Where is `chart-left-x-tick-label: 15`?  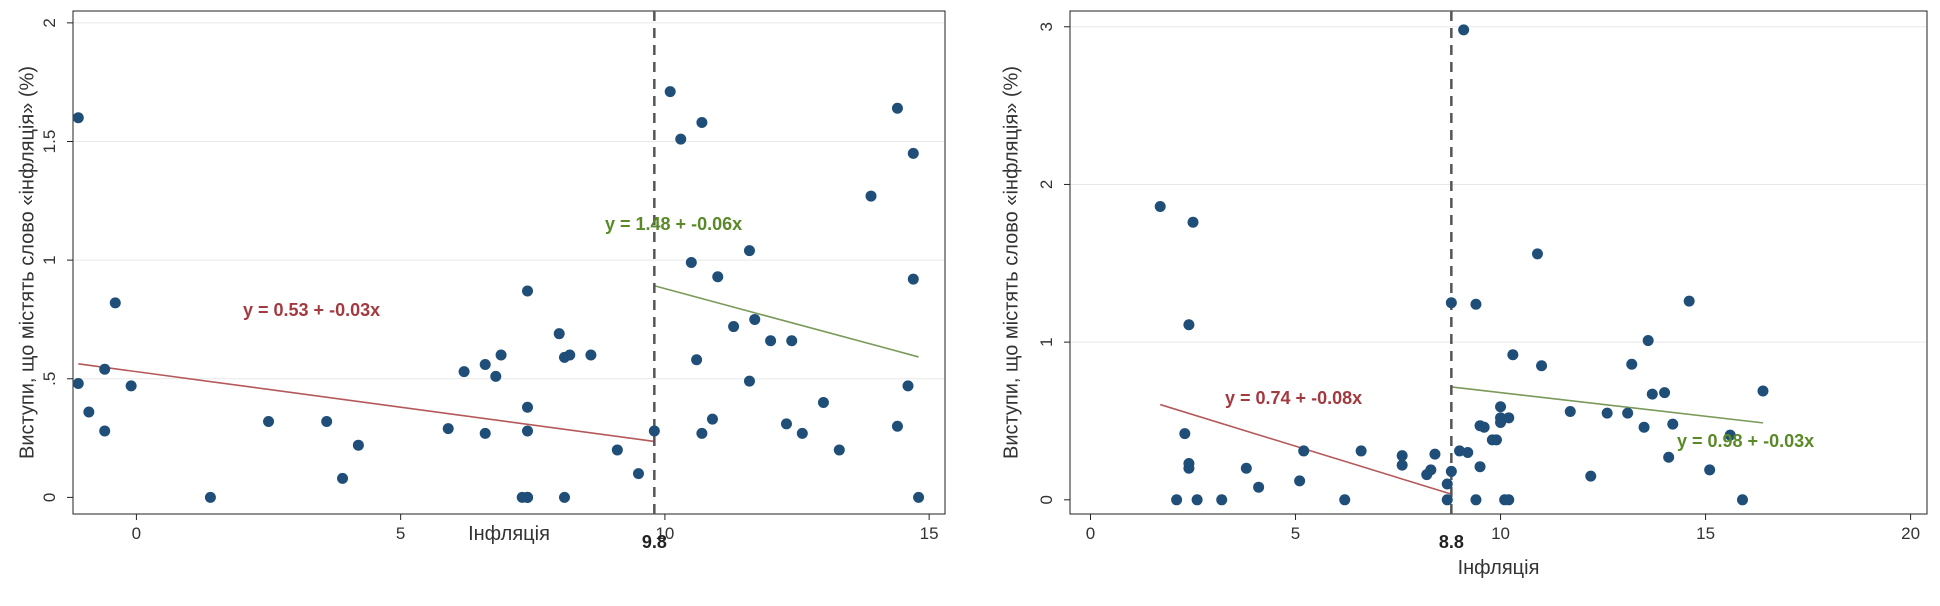
chart-left-x-tick-label: 15 is located at coordinates (929, 533).